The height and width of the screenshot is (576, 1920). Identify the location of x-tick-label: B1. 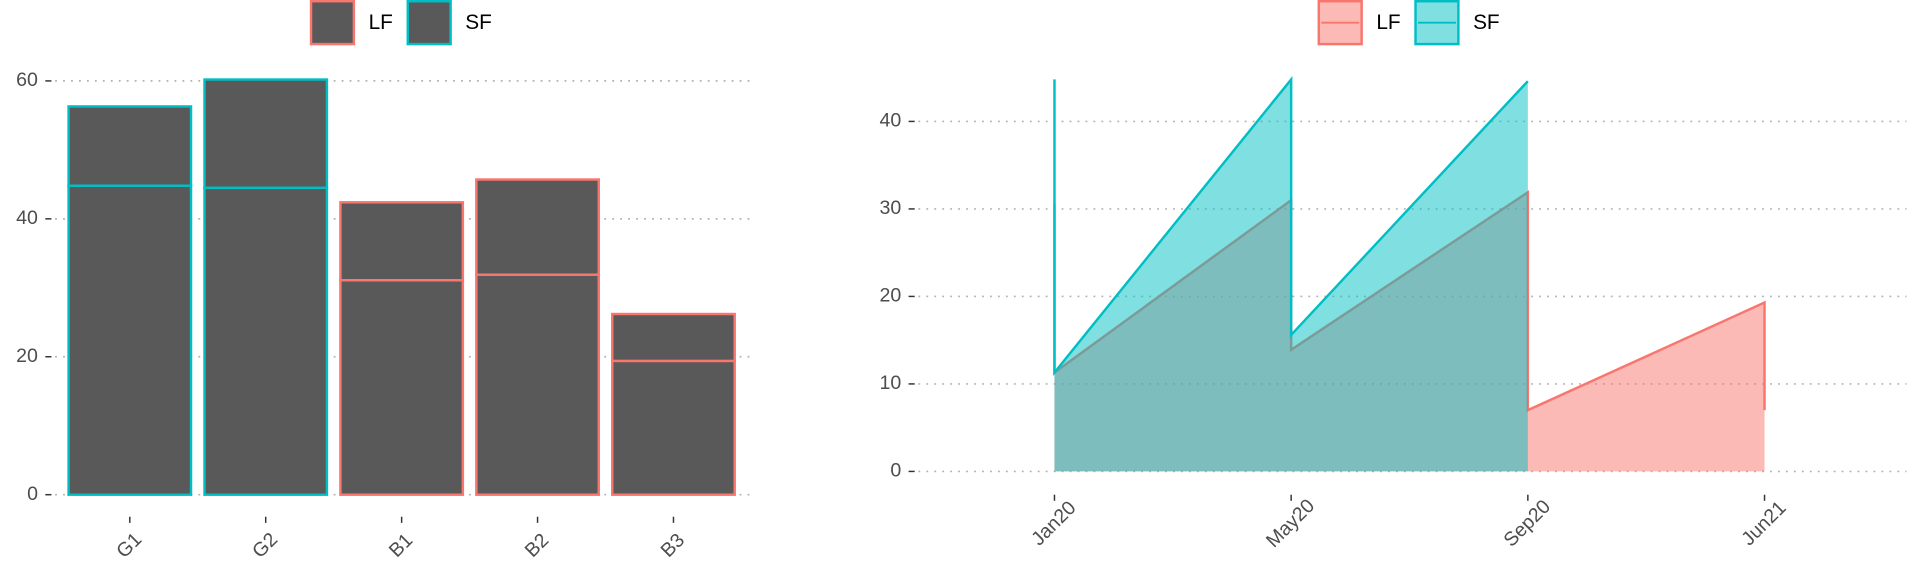
(401, 545).